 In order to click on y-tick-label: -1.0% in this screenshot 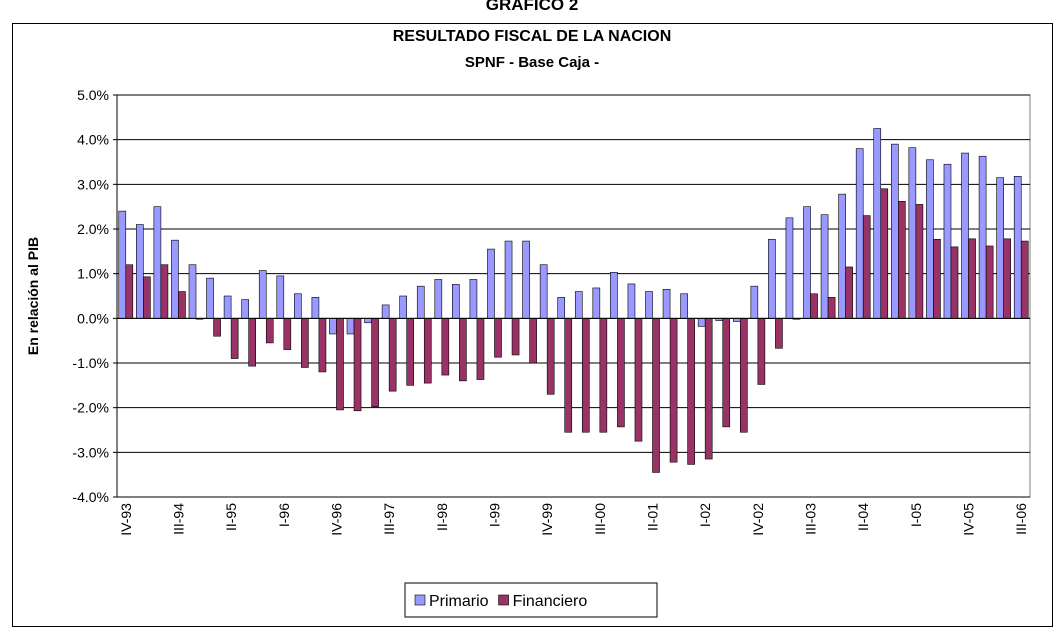, I will do `click(90, 363)`.